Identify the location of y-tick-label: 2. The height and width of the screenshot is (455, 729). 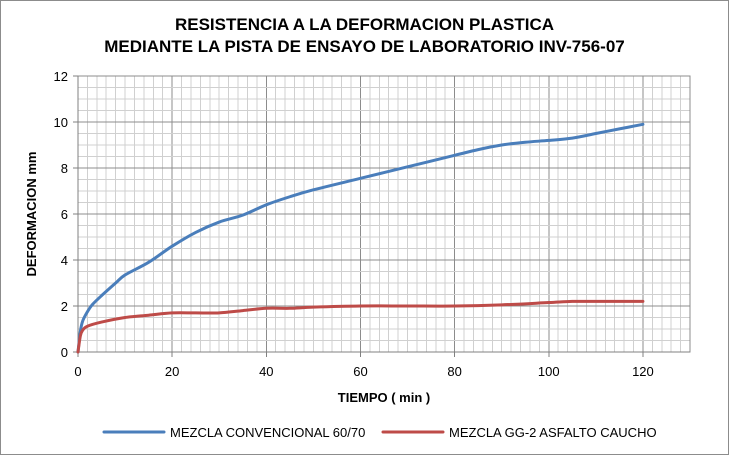
(64, 306).